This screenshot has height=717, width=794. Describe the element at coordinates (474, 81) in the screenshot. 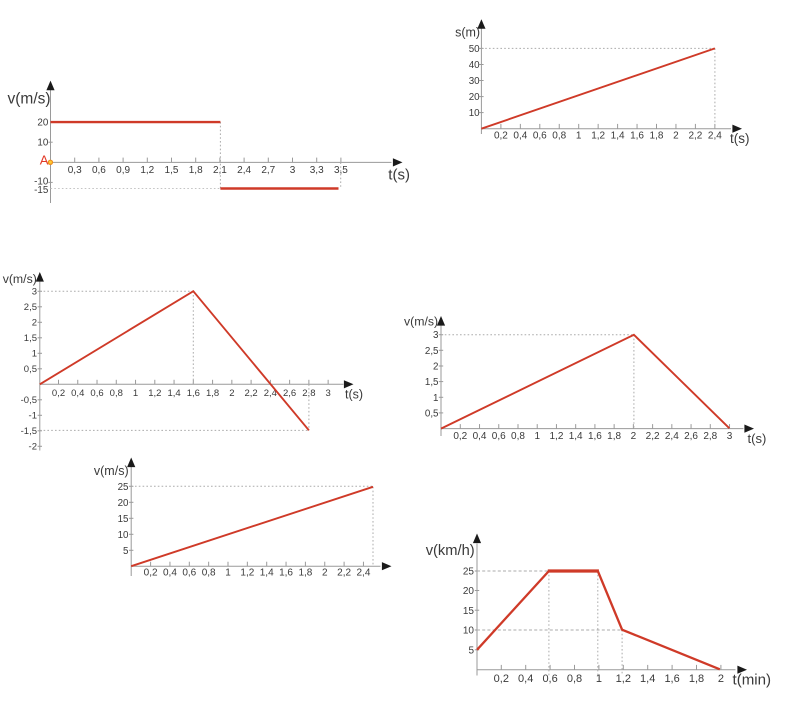

I see `svg-text: 30` at that location.